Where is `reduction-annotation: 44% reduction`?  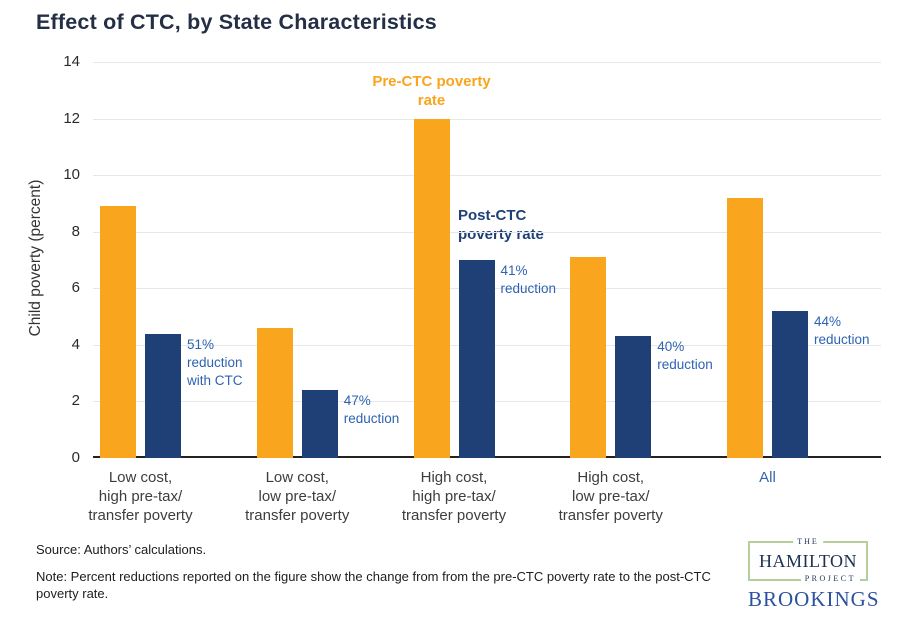 reduction-annotation: 44% reduction is located at coordinates (842, 330).